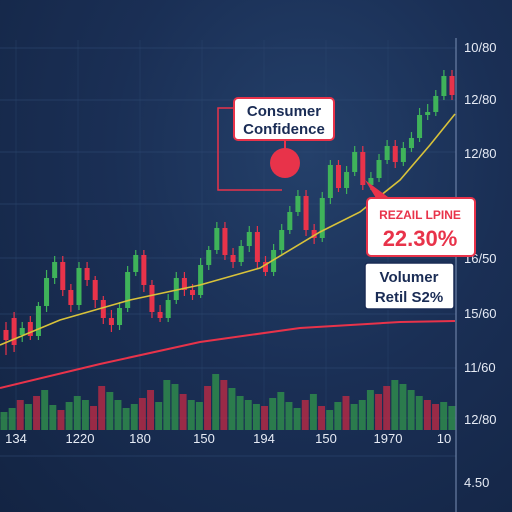 This screenshot has height=512, width=512. I want to click on consumer-confidence-callout: Consumer Confidence, so click(276, 144).